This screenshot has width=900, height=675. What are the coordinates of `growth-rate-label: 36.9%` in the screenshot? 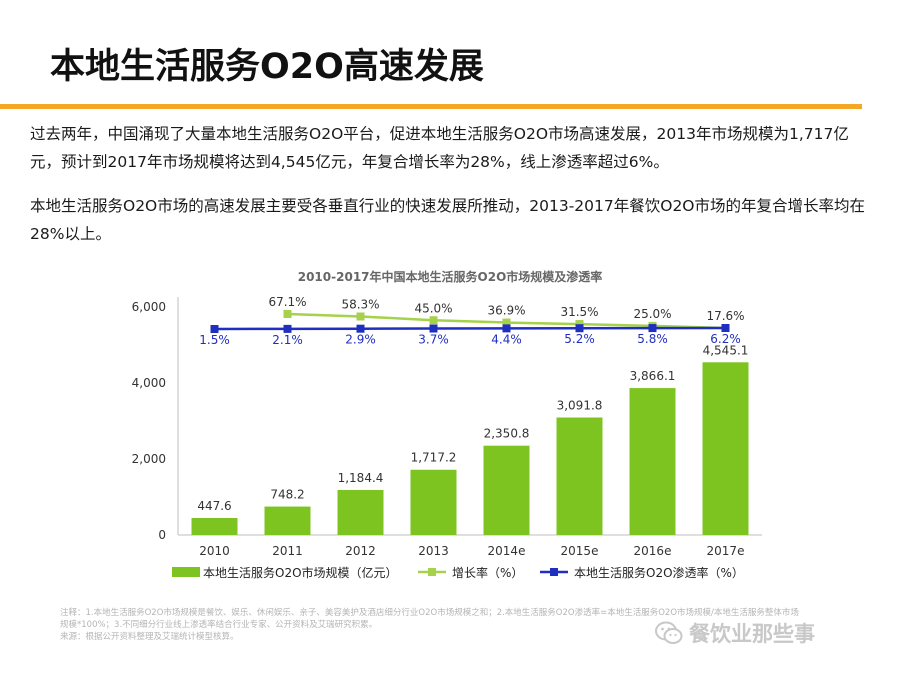 It's located at (506, 311).